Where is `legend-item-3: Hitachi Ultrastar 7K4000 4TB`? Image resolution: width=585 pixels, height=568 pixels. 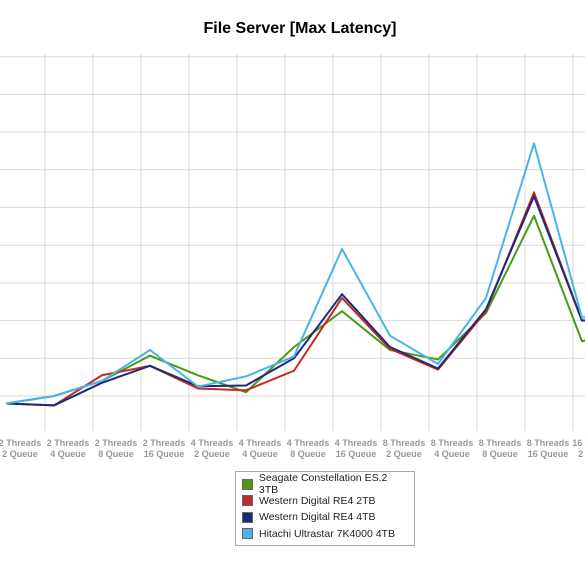 legend-item-3: Hitachi Ultrastar 7K4000 4TB is located at coordinates (325, 534).